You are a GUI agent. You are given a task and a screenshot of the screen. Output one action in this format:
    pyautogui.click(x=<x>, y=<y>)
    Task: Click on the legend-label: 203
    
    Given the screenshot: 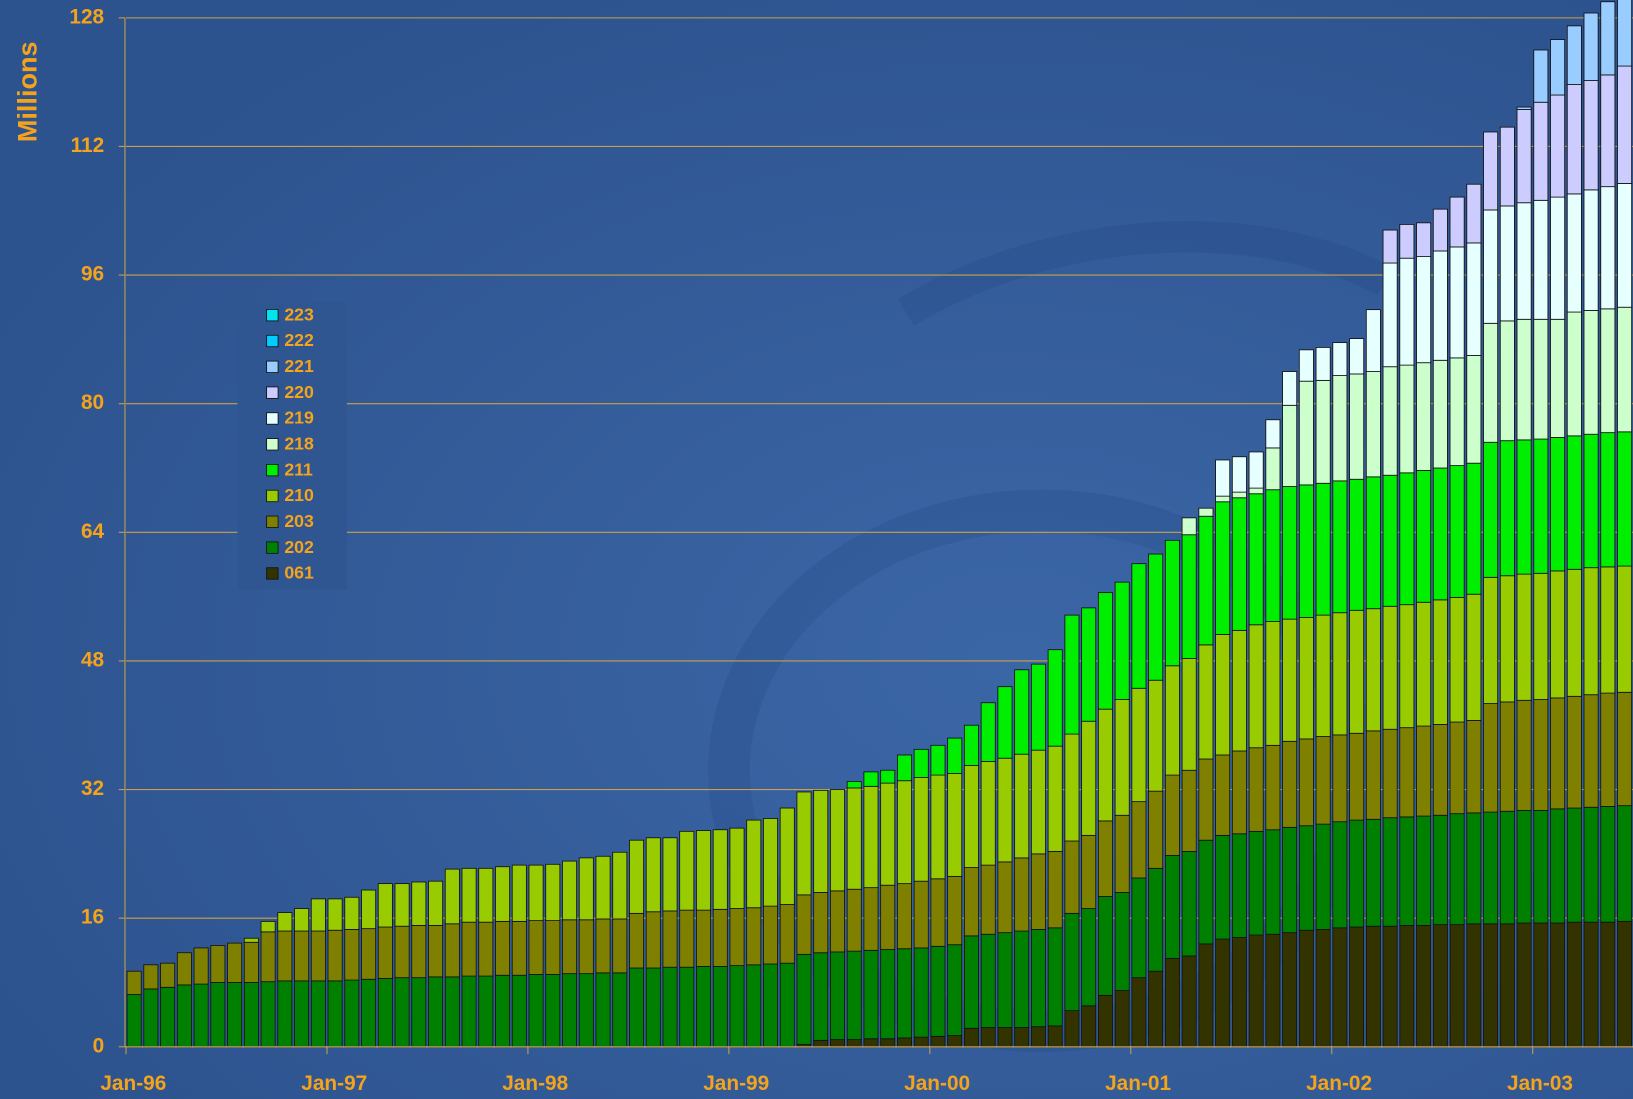 What is the action you would take?
    pyautogui.click(x=299, y=521)
    